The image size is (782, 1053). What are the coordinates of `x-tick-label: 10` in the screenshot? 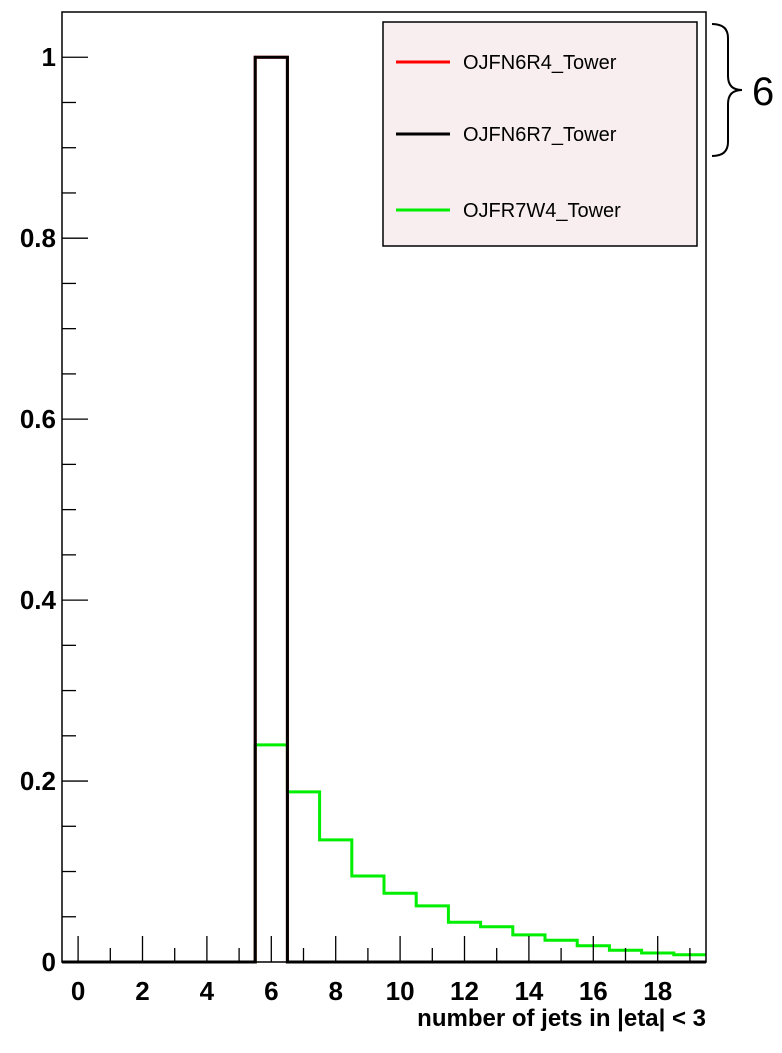 It's located at (400, 991).